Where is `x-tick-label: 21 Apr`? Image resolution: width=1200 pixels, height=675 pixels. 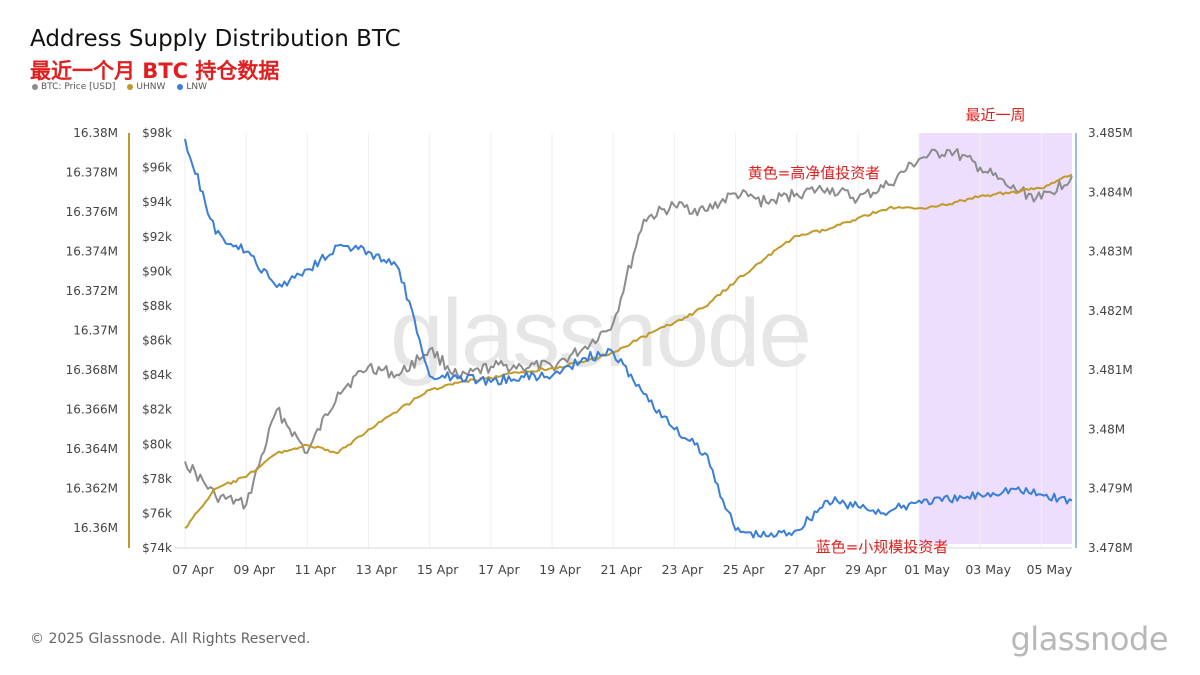 x-tick-label: 21 Apr is located at coordinates (621, 569).